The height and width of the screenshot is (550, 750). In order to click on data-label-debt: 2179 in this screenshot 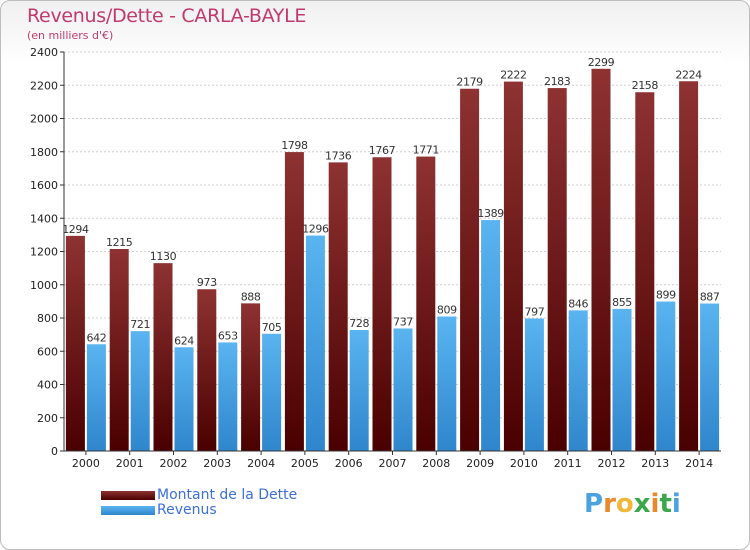, I will do `click(469, 82)`.